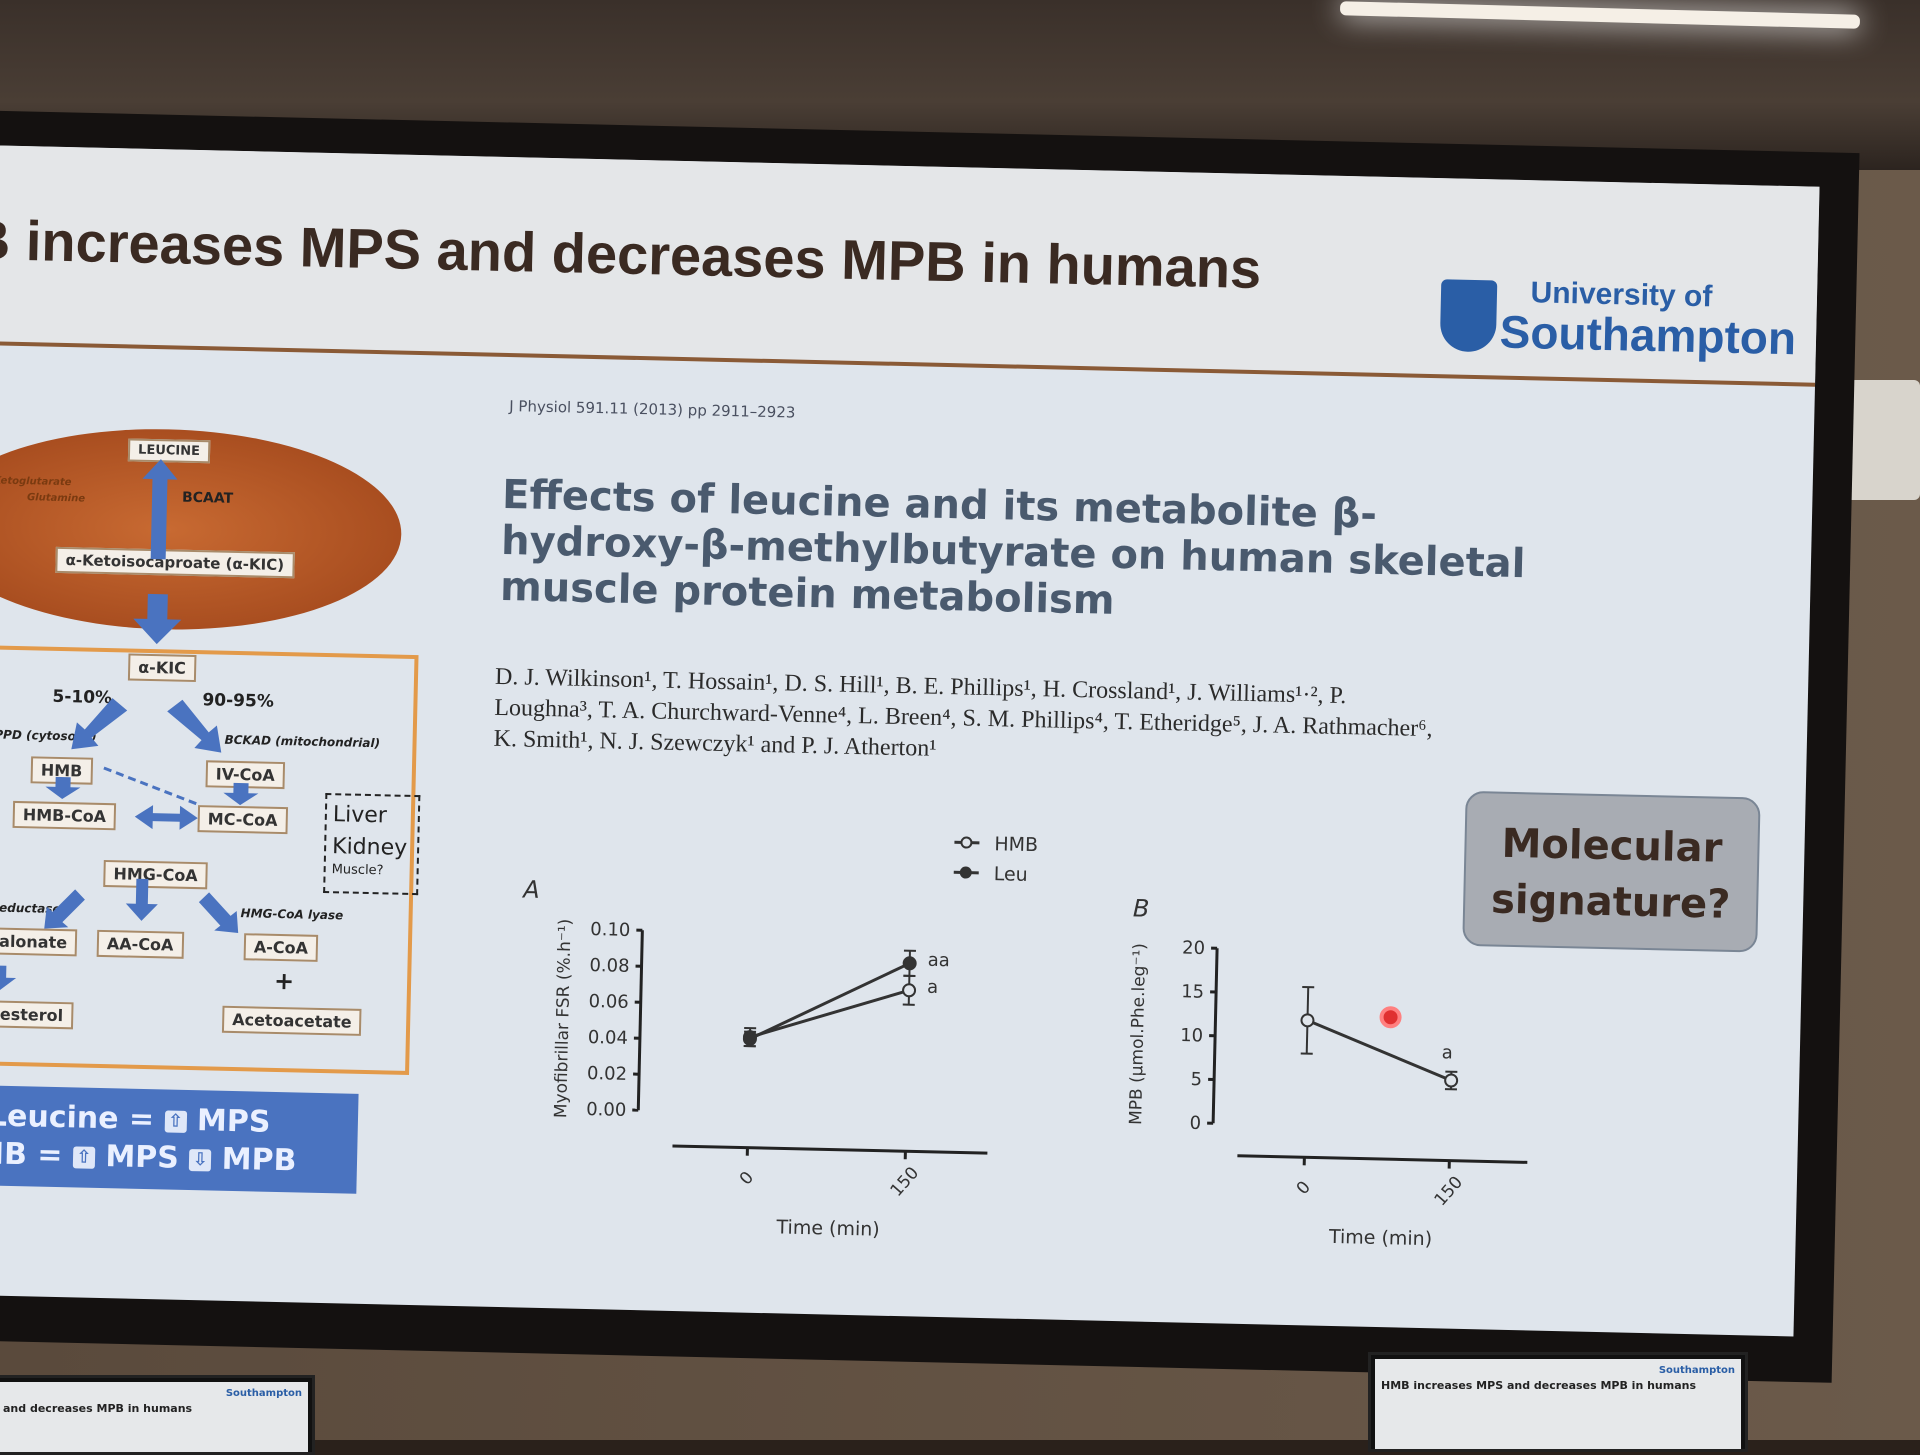 This screenshot has height=1455, width=1920. I want to click on ivcoa-arrow-icon, so click(240, 794).